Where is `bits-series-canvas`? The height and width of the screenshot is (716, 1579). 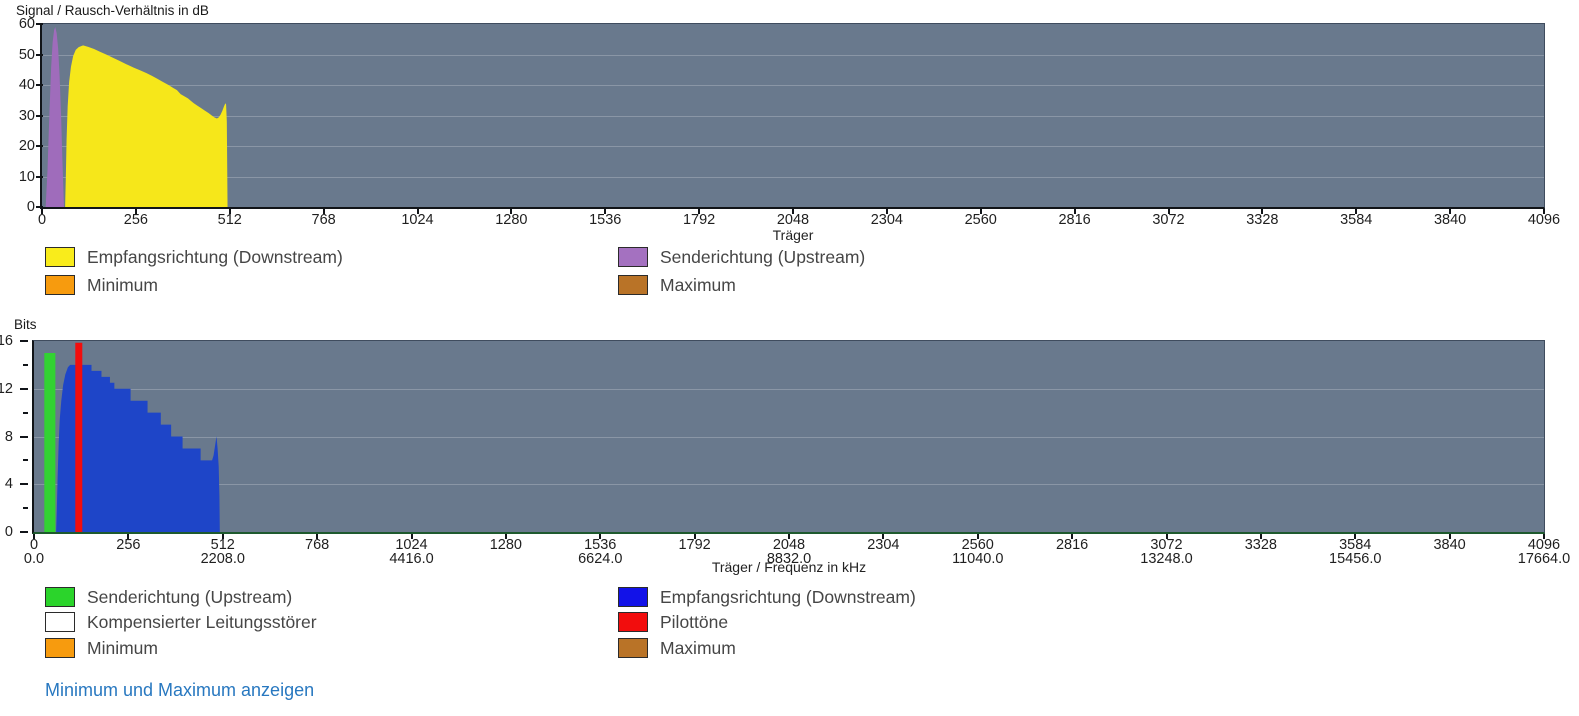 bits-series-canvas is located at coordinates (132, 437).